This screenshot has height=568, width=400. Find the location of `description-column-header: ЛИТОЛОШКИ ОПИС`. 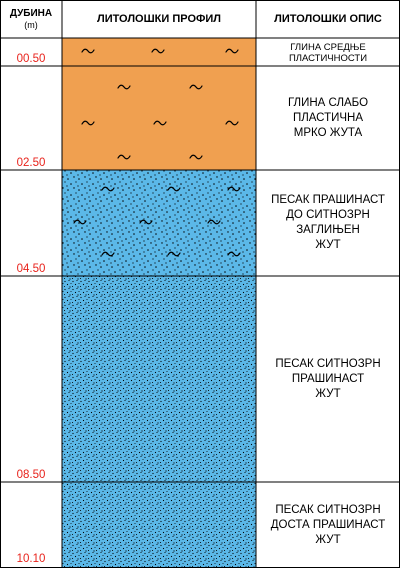

description-column-header: ЛИТОЛОШКИ ОПИС is located at coordinates (328, 19).